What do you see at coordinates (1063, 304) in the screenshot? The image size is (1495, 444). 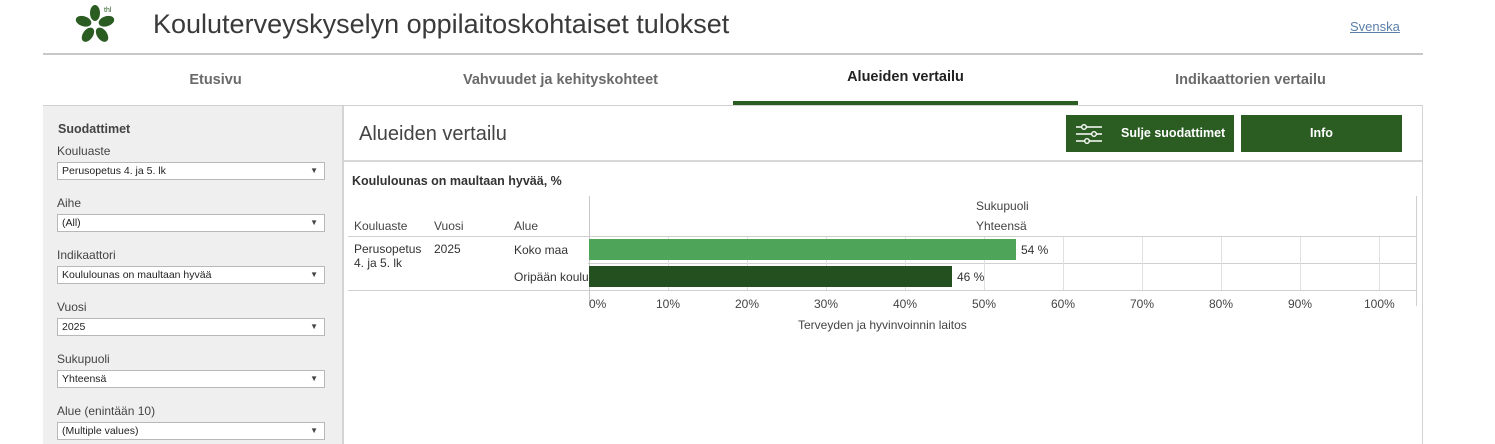 I see `x-tick-label: 60%` at bounding box center [1063, 304].